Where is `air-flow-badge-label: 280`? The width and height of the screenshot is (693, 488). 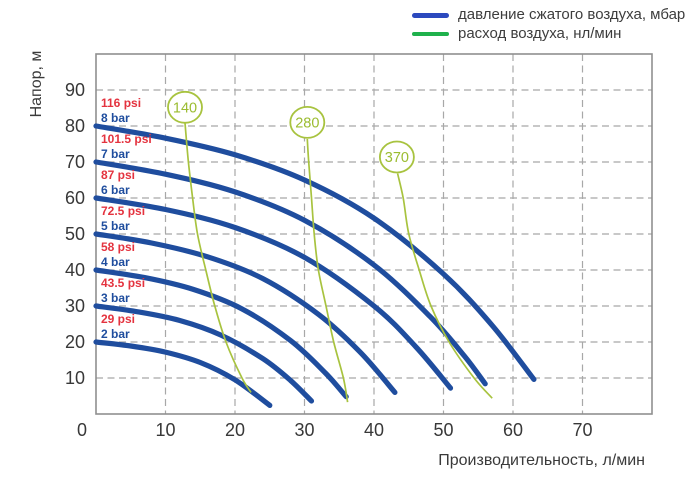
air-flow-badge-label: 280 is located at coordinates (307, 123).